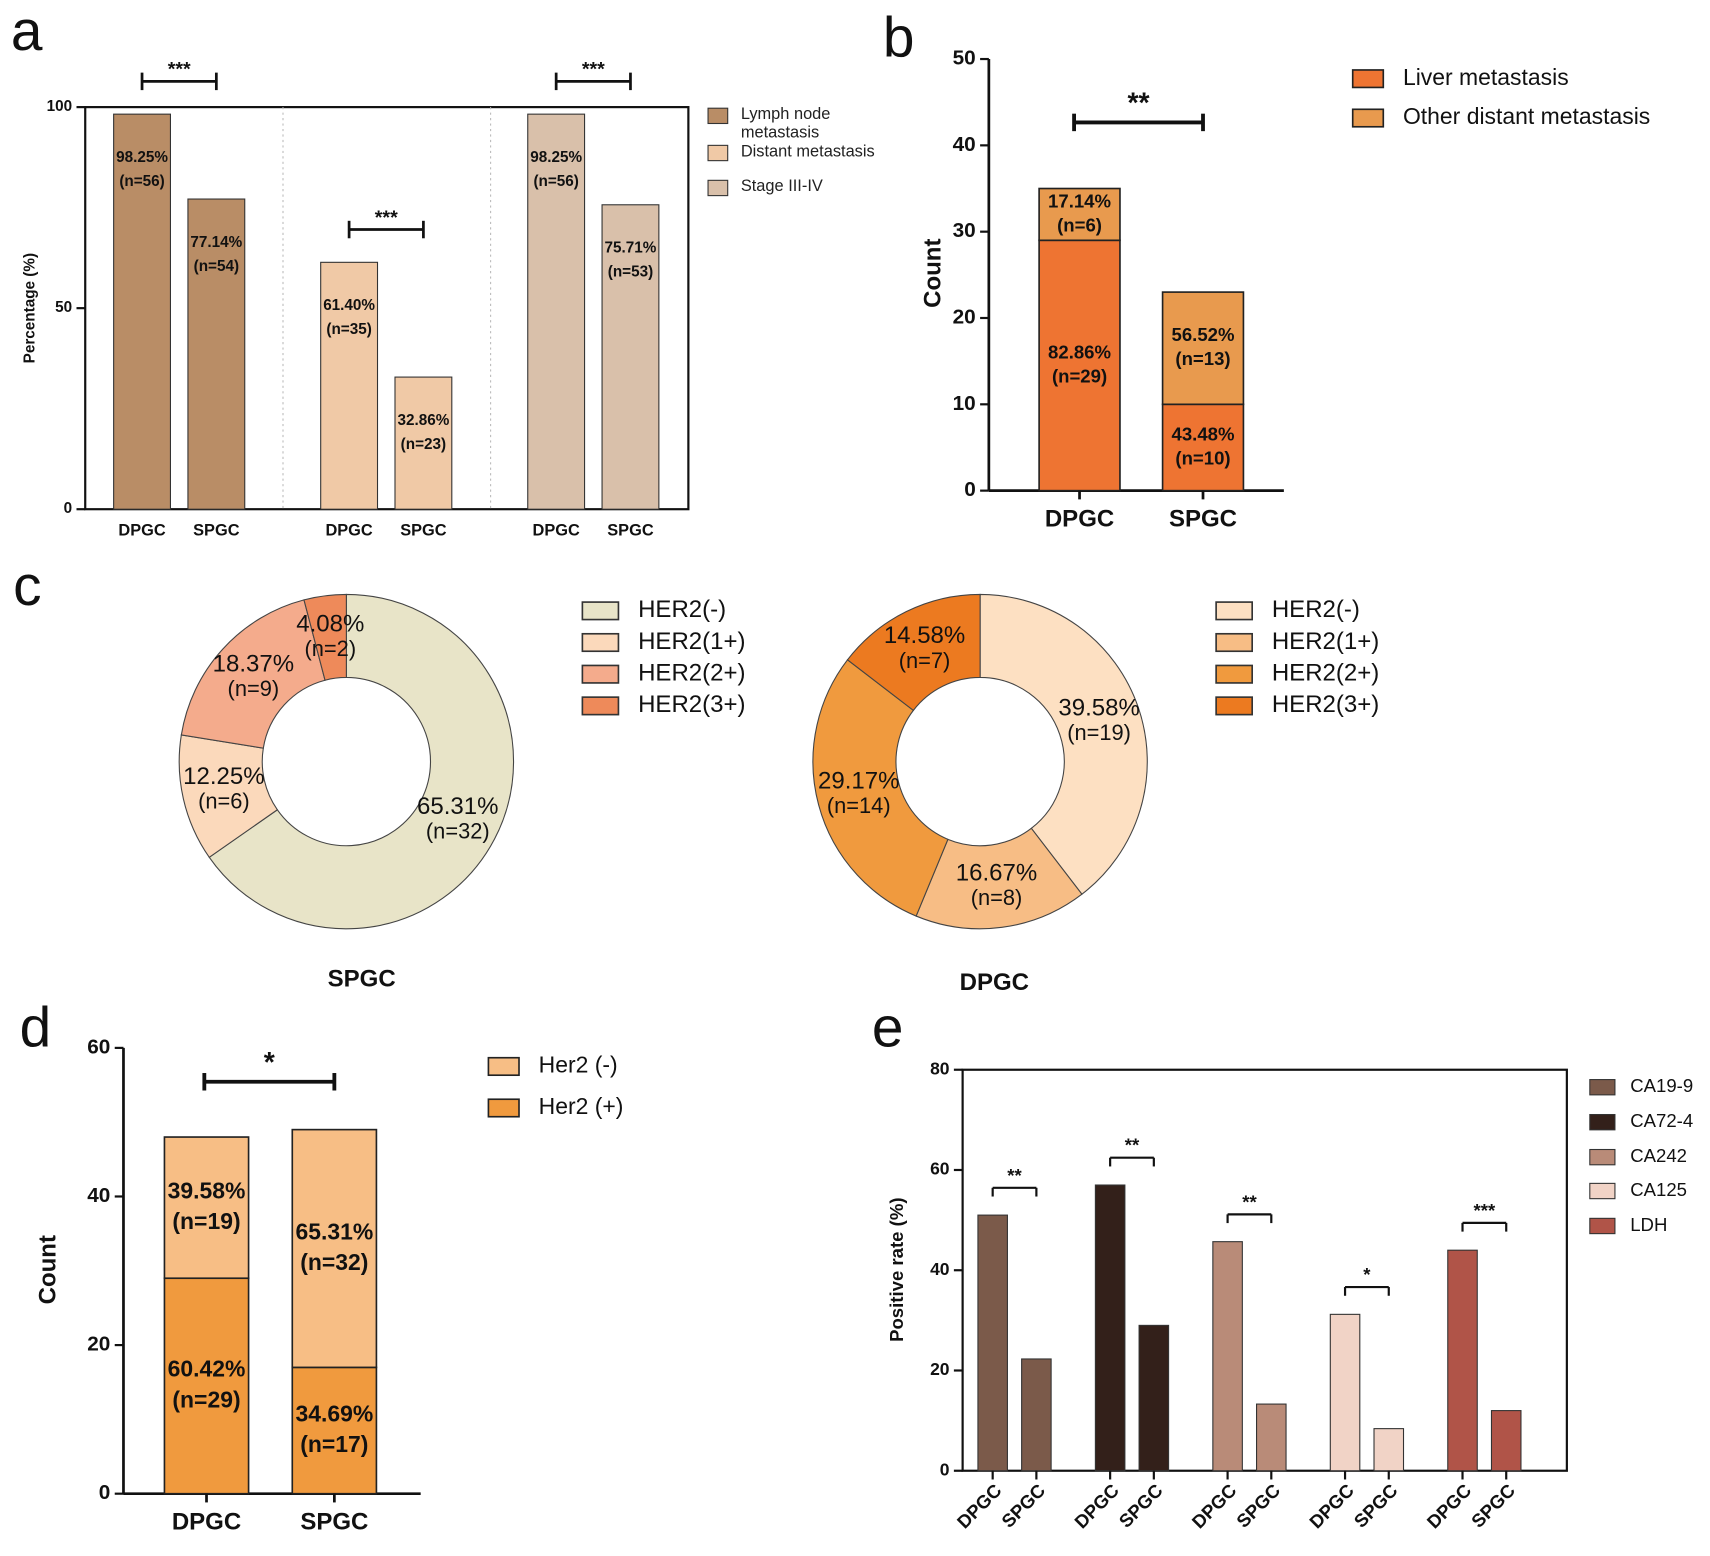 The width and height of the screenshot is (1710, 1556). What do you see at coordinates (1079, 224) in the screenshot?
I see `segment-count-label: (n=6)` at bounding box center [1079, 224].